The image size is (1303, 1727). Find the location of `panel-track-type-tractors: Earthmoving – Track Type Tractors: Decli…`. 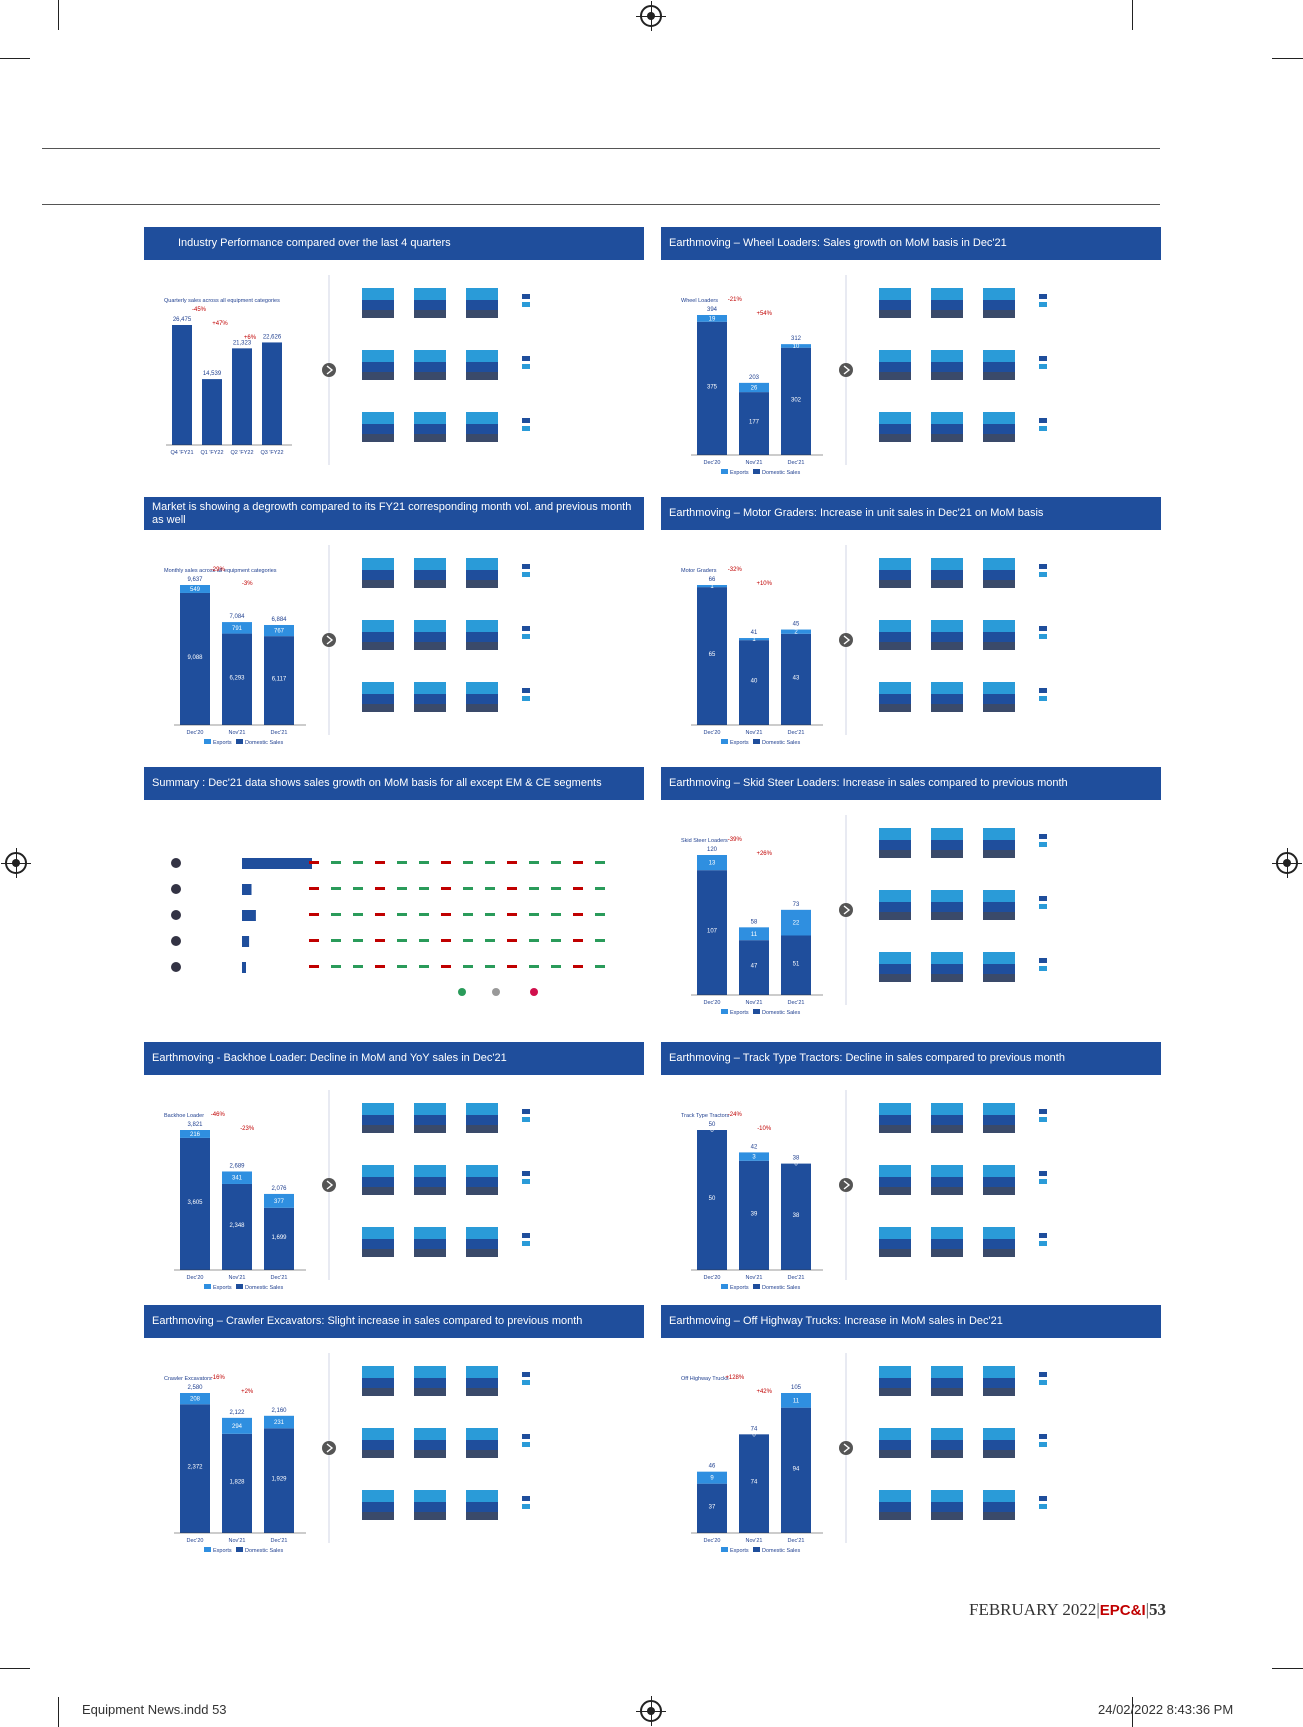

panel-track-type-tractors: Earthmoving – Track Type Tractors: Decli… is located at coordinates (911, 1166).